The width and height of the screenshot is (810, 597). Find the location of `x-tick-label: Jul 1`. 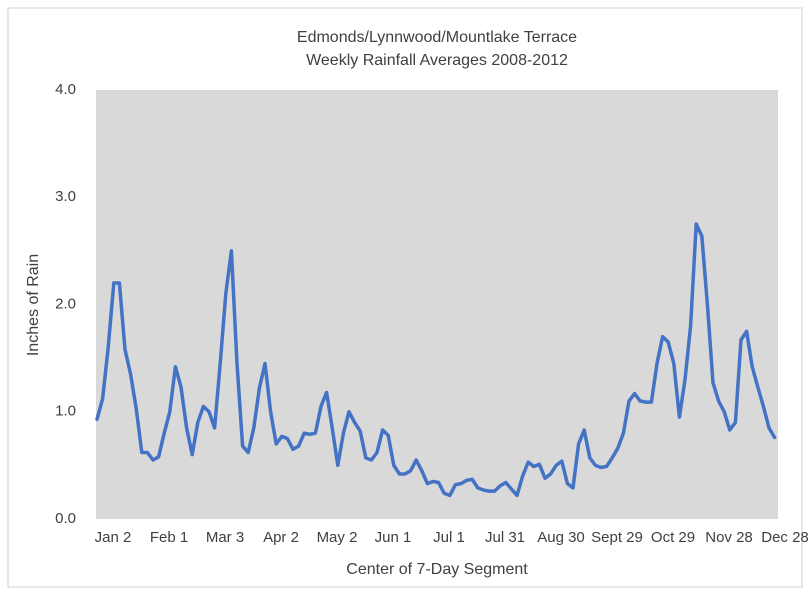

x-tick-label: Jul 1 is located at coordinates (449, 537).